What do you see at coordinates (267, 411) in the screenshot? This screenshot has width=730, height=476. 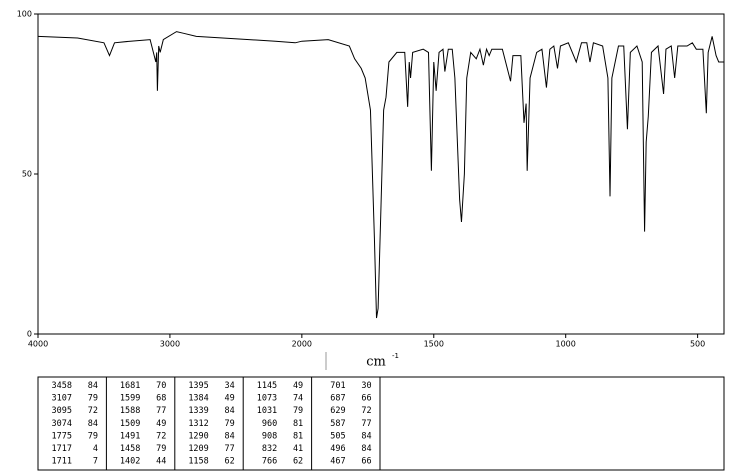 I see `table-cell: 1031` at bounding box center [267, 411].